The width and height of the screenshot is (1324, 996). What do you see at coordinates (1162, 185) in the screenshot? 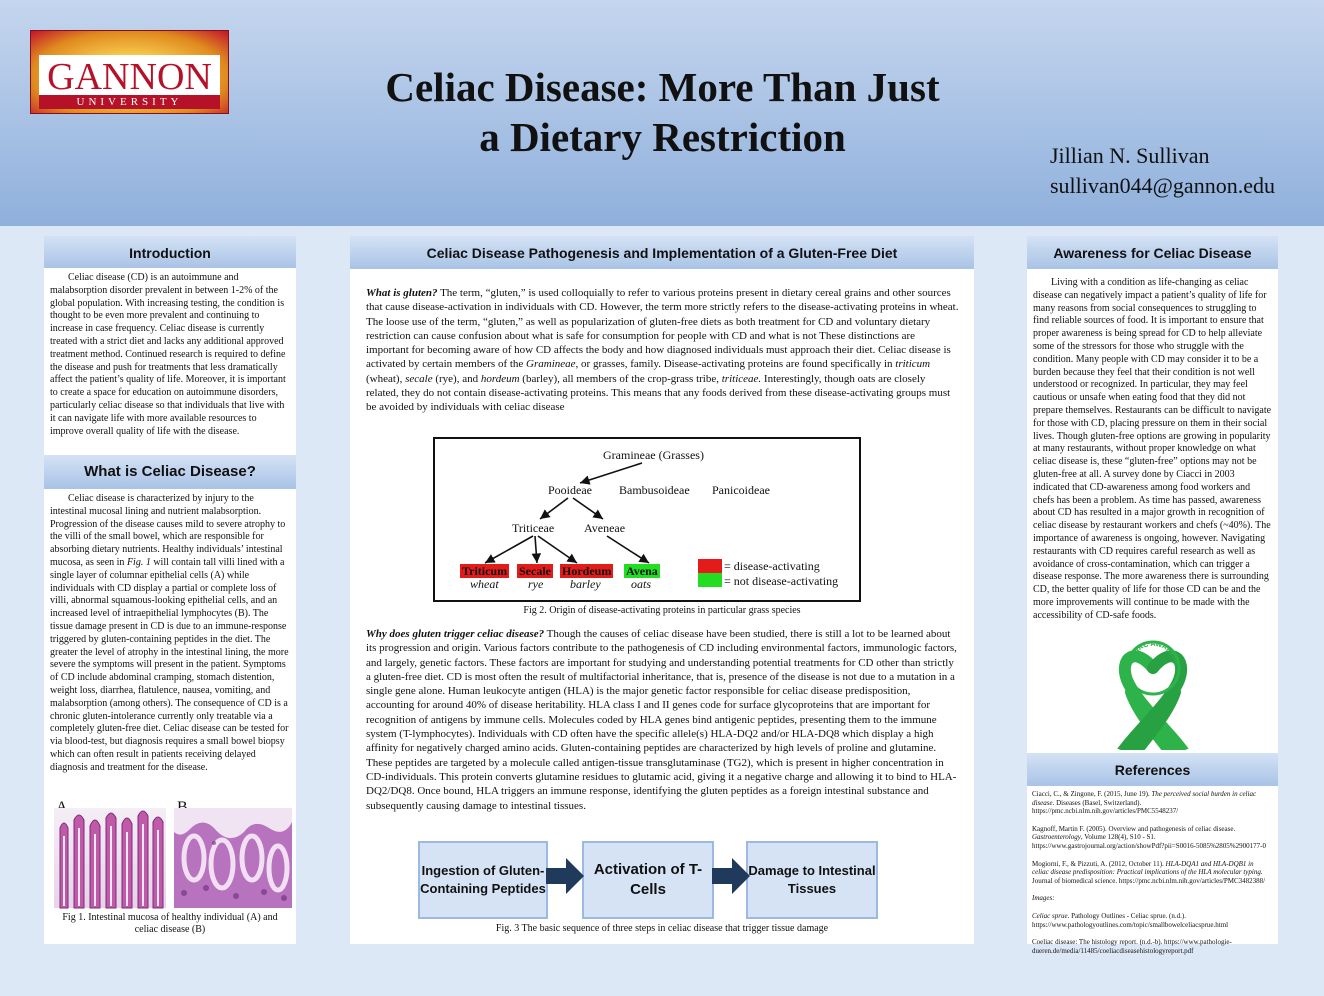
I see `author-email: sullivan044@gannon.edu` at bounding box center [1162, 185].